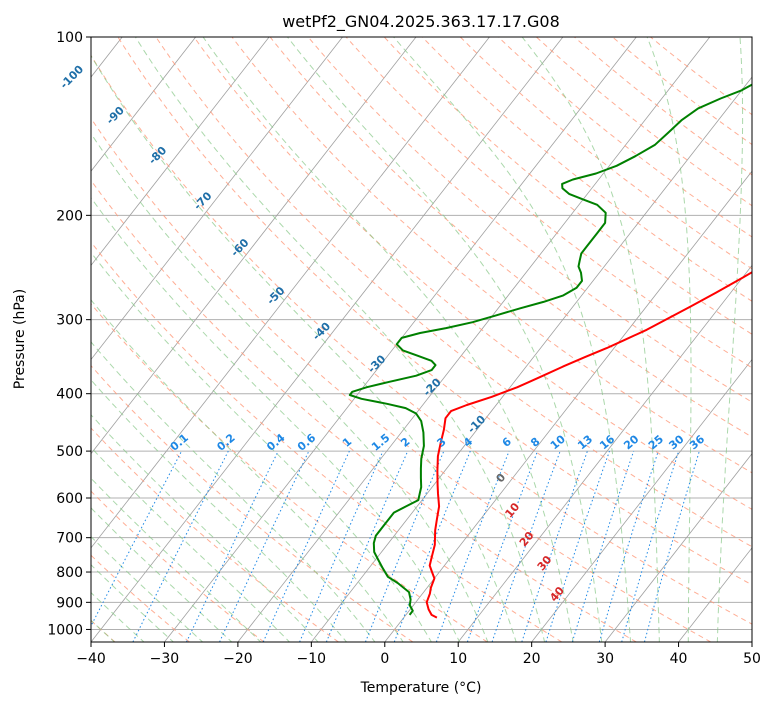 This screenshot has width=775, height=708. Describe the element at coordinates (275, 295) in the screenshot. I see `dry-adiabat-label: -50` at that location.